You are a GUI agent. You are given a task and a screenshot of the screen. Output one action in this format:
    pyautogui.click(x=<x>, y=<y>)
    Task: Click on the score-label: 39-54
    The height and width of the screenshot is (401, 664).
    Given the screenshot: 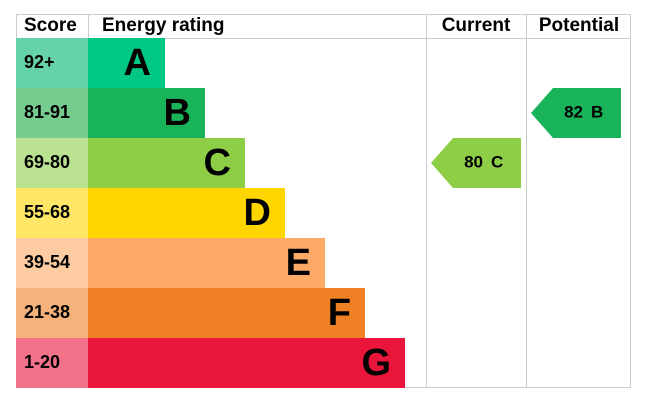 What is the action you would take?
    pyautogui.click(x=47, y=262)
    